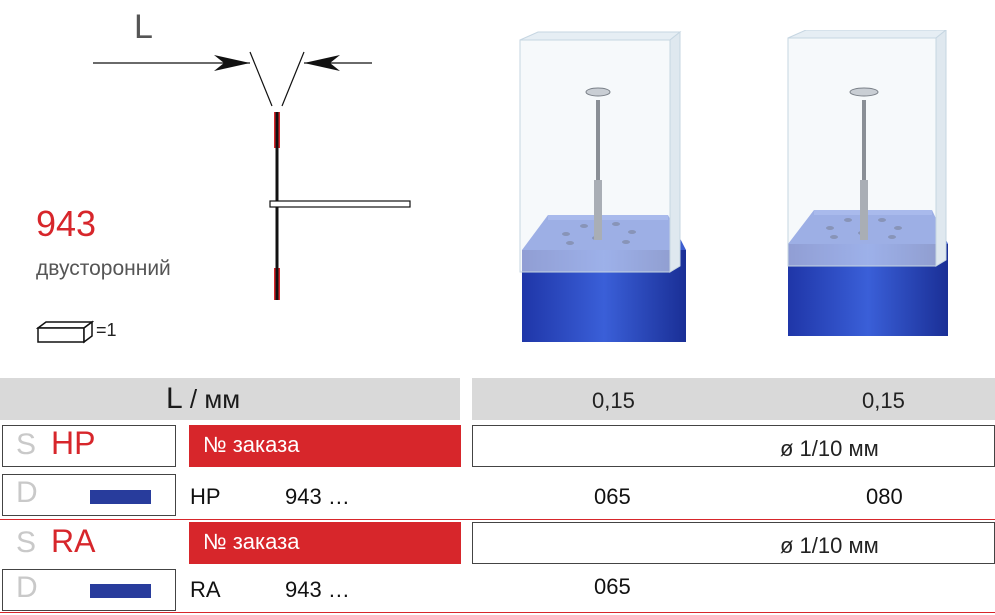 The image size is (995, 615). I want to click on table-header-left, so click(230, 399).